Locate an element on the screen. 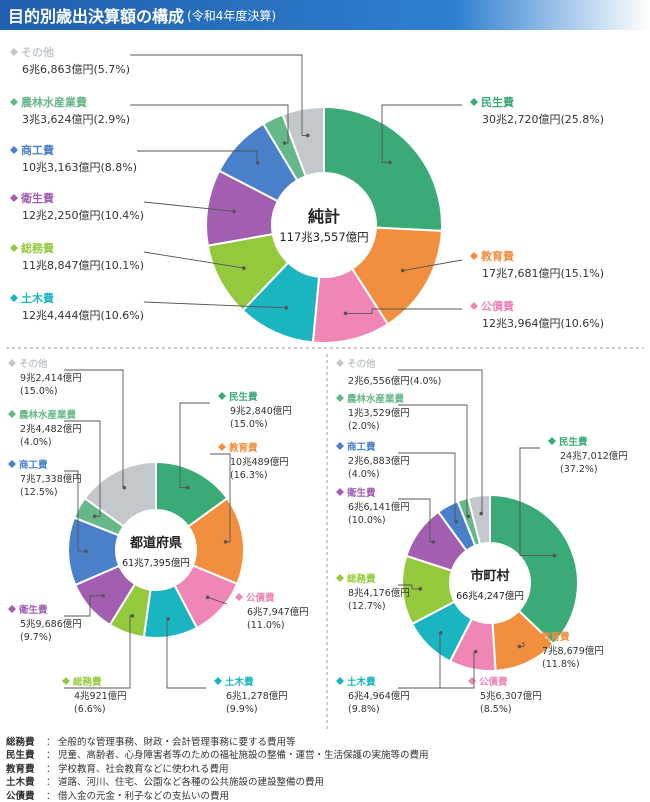  slice-share: (11.0%) is located at coordinates (266, 625).